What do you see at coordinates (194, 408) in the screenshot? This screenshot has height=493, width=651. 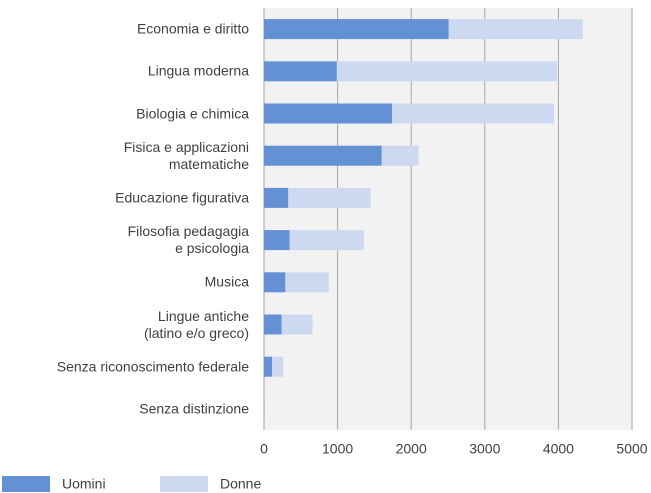 I see `y-tick-label: Senza distinzione` at bounding box center [194, 408].